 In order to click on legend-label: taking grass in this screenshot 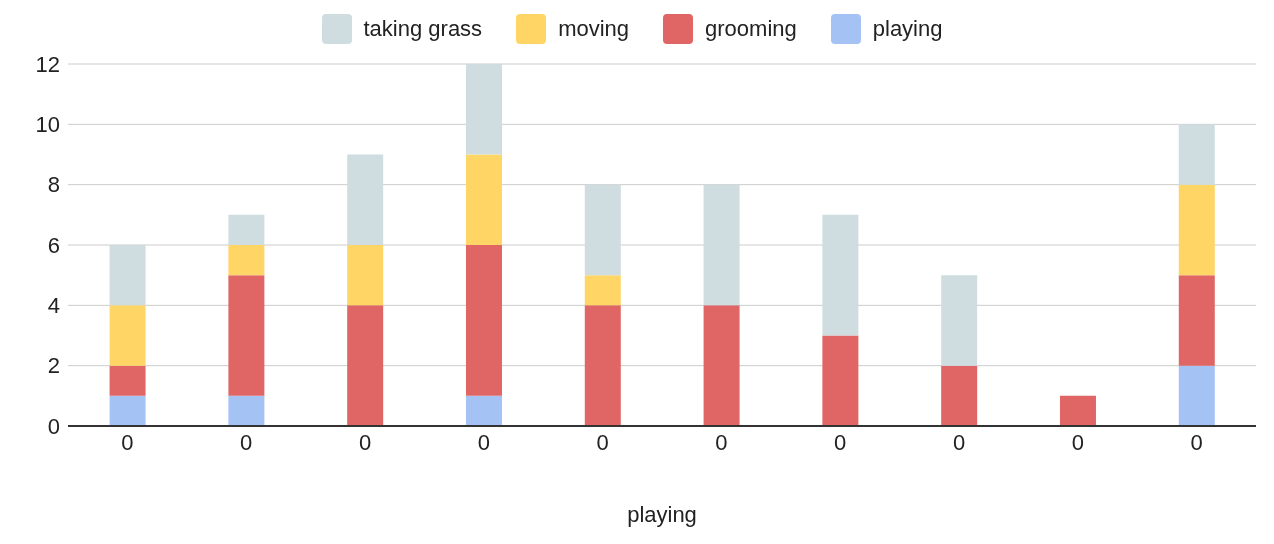, I will do `click(423, 29)`.